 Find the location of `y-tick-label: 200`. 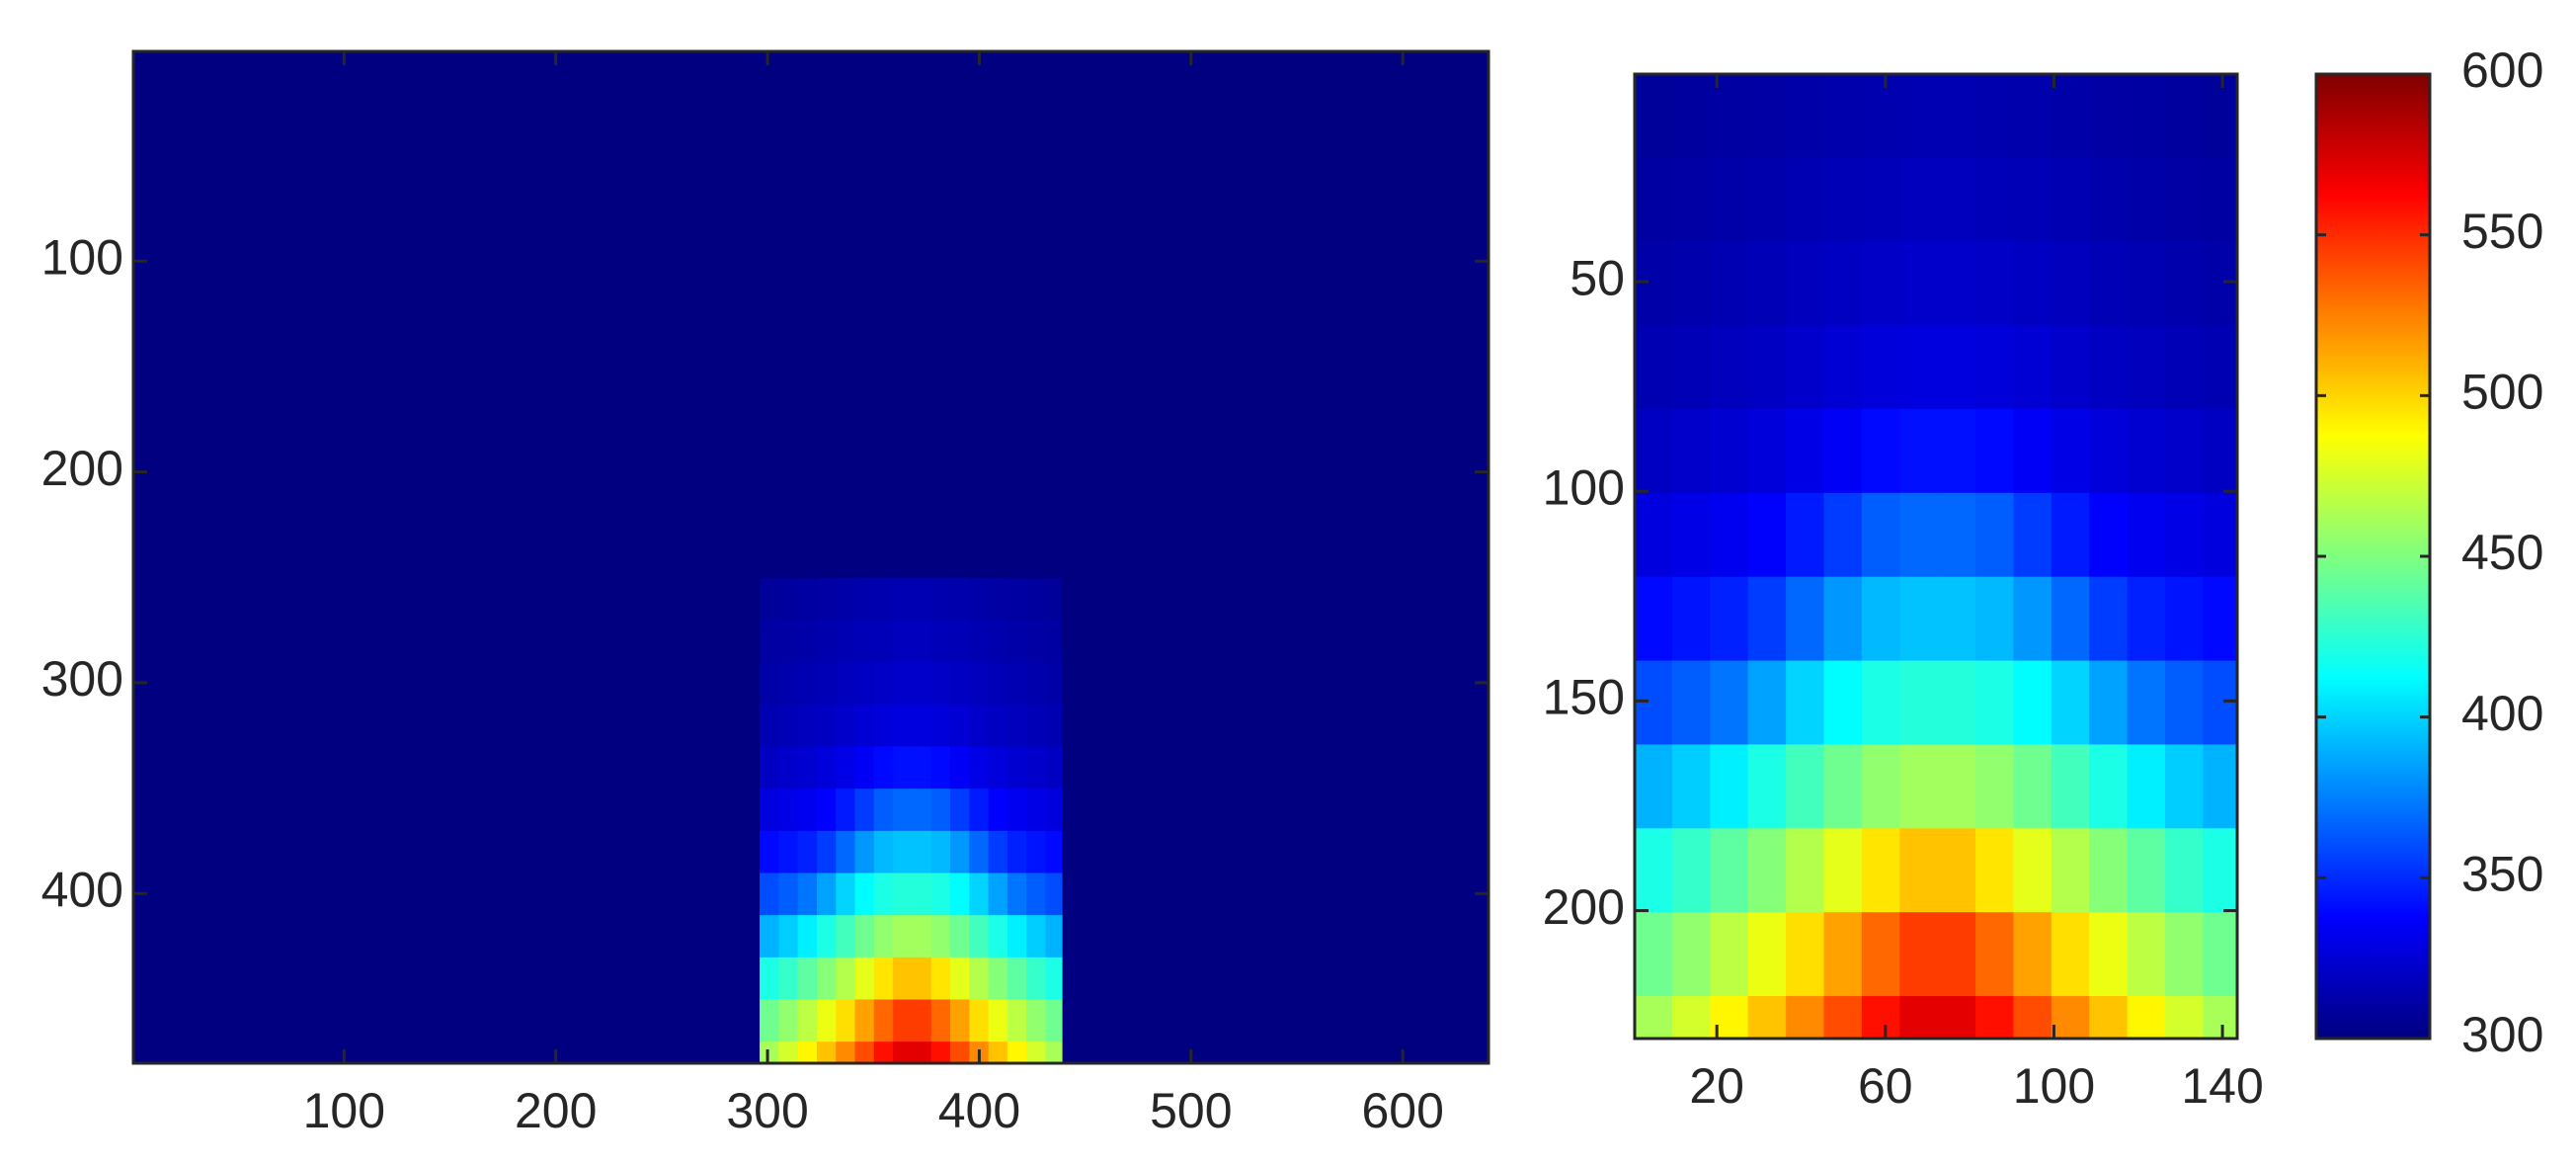

y-tick-label: 200 is located at coordinates (82, 468).